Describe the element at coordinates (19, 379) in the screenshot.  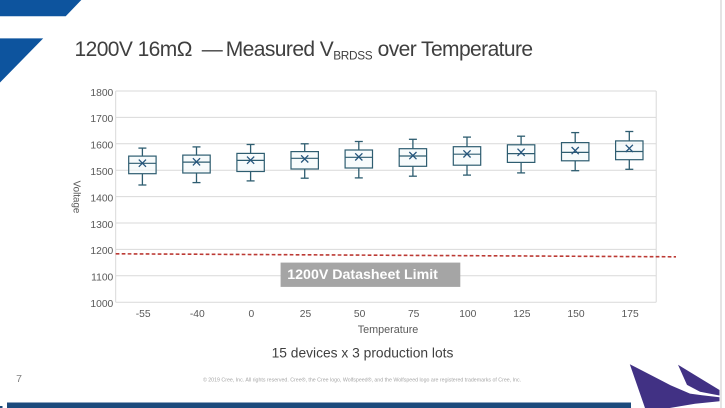
I see `svg-text: 7` at that location.